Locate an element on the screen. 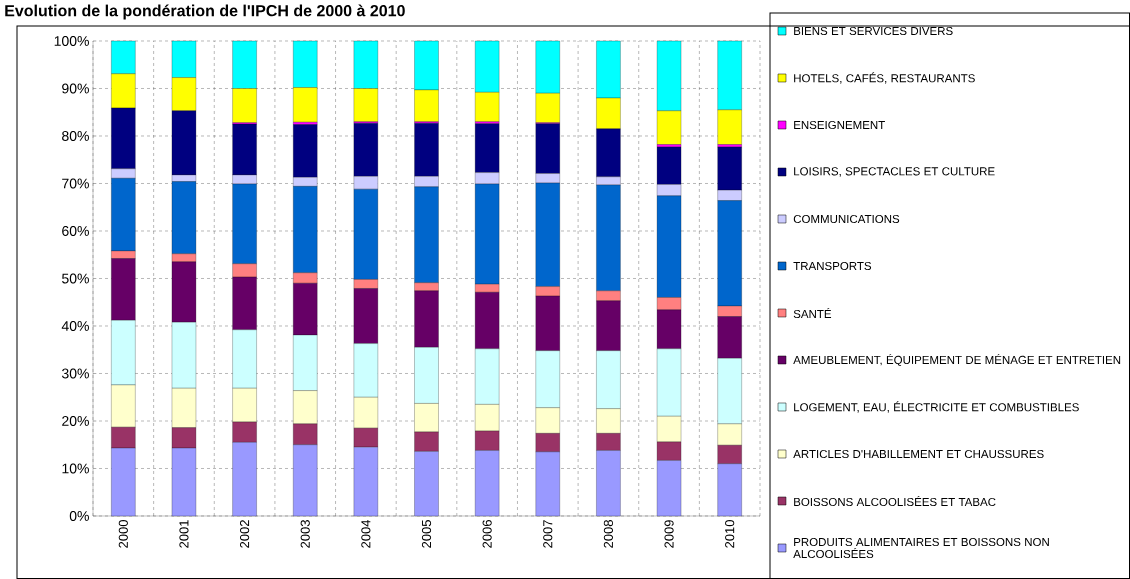 The image size is (1130, 579). legend-label: TRANSPORTS is located at coordinates (832, 266).